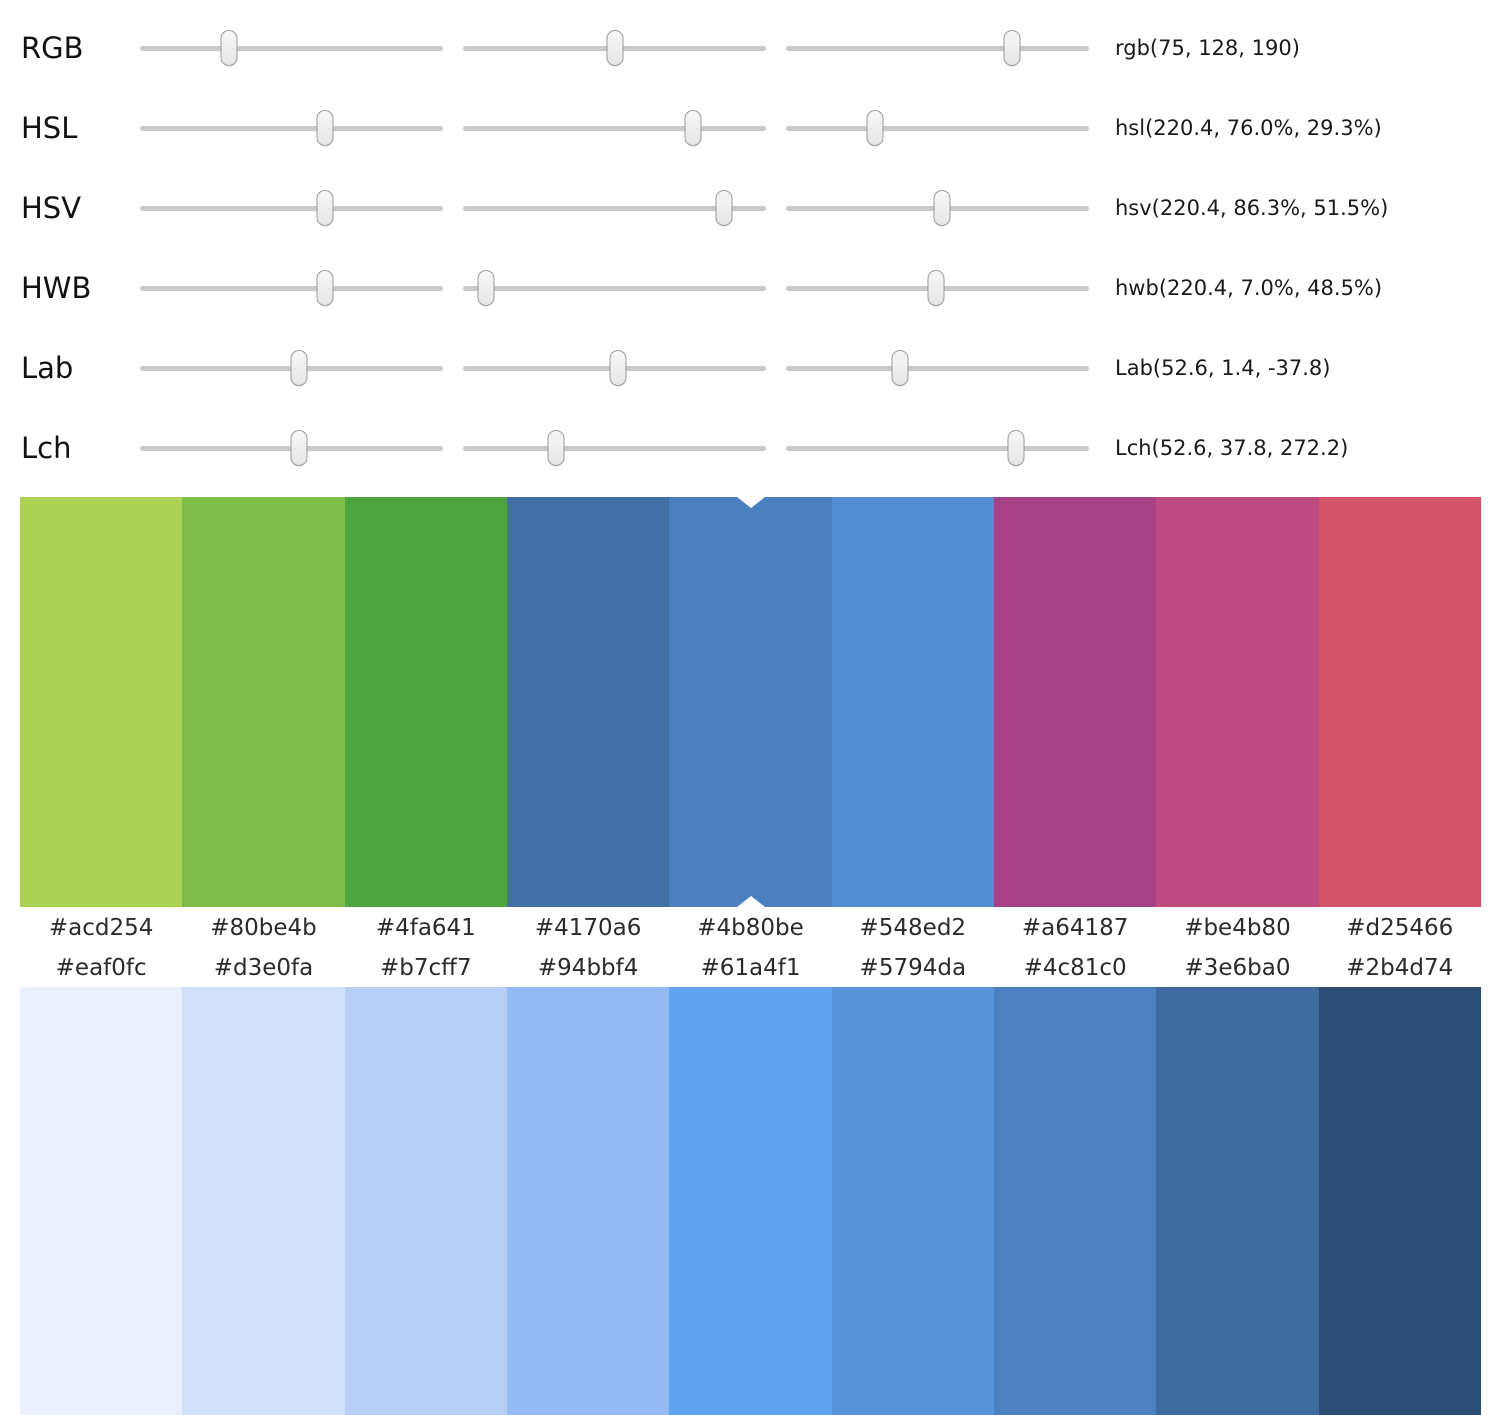  What do you see at coordinates (101, 928) in the screenshot?
I see `swatch-hex-label: #acd254` at bounding box center [101, 928].